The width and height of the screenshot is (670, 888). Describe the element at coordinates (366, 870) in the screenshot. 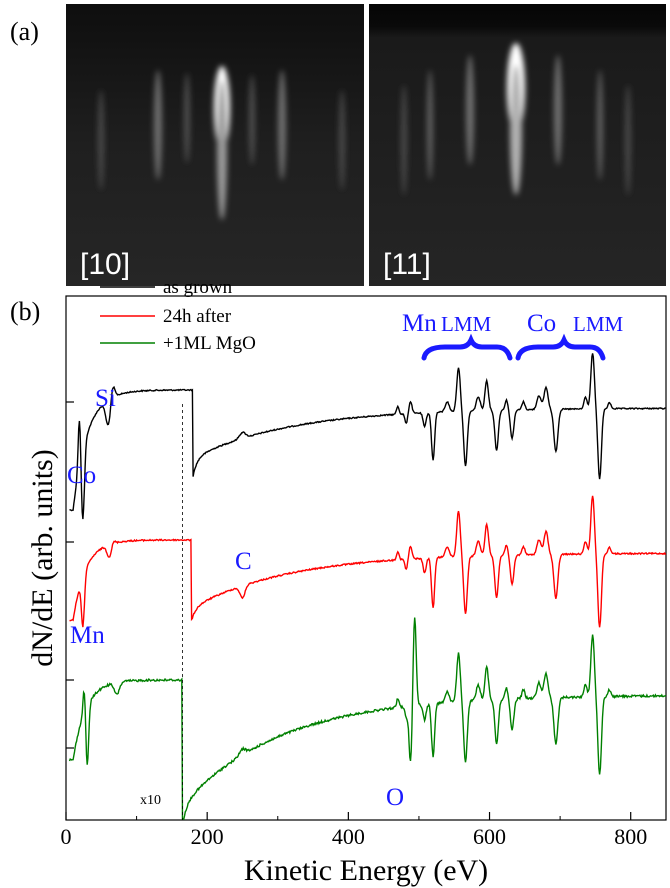

I see `x-axis-title: Kinetic Energy (eV)` at that location.